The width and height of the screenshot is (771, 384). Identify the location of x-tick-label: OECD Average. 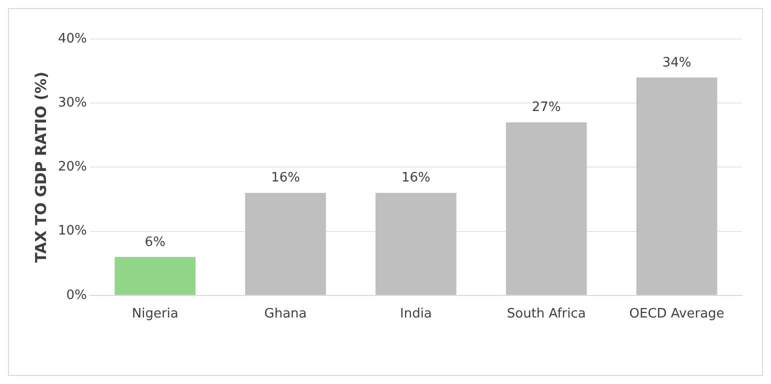
(676, 314).